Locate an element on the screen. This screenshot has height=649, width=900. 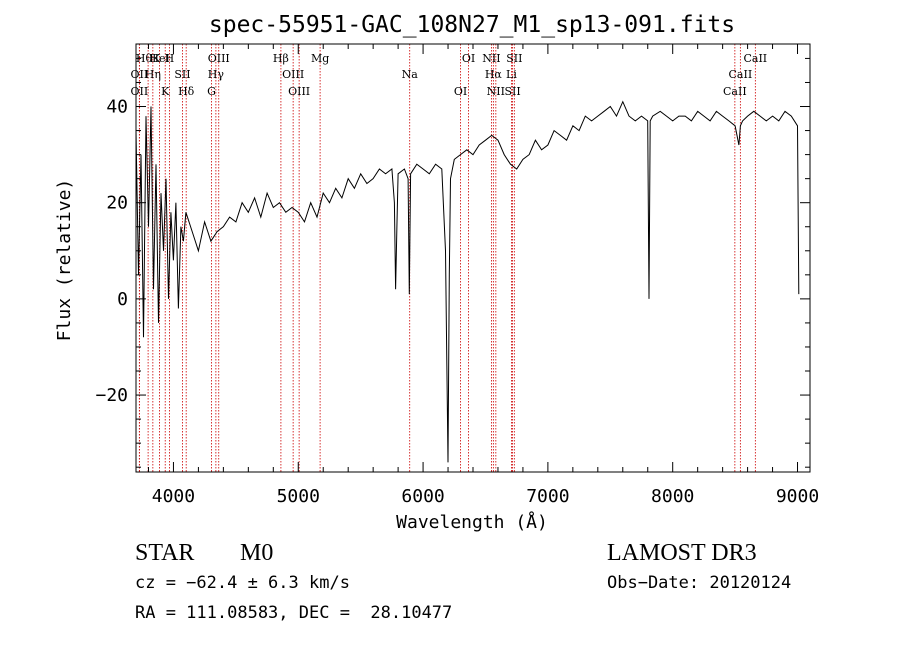
line-label-26: CaII is located at coordinates (735, 91).